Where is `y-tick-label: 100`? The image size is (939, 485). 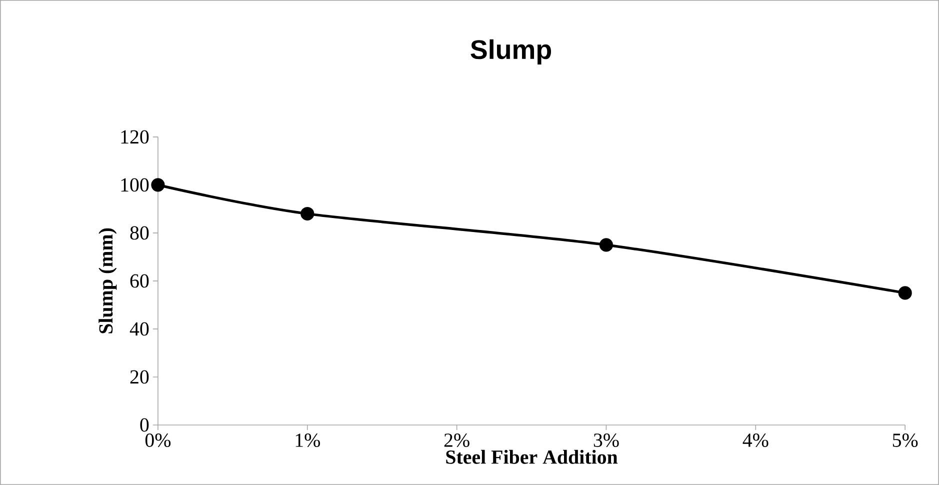 y-tick-label: 100 is located at coordinates (135, 185).